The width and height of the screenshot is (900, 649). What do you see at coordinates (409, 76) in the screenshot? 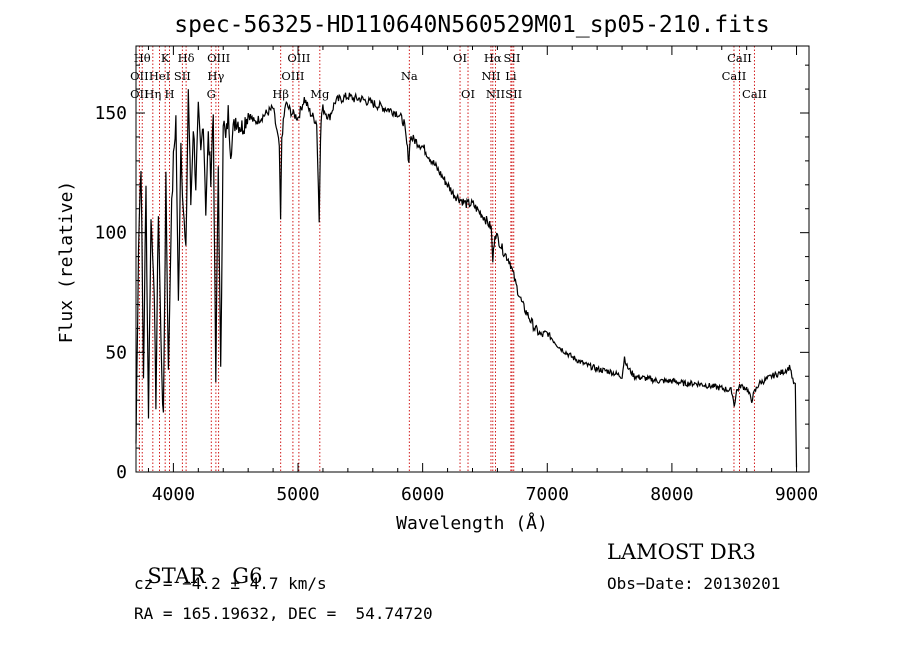
I see `line-label: Na` at bounding box center [409, 76].